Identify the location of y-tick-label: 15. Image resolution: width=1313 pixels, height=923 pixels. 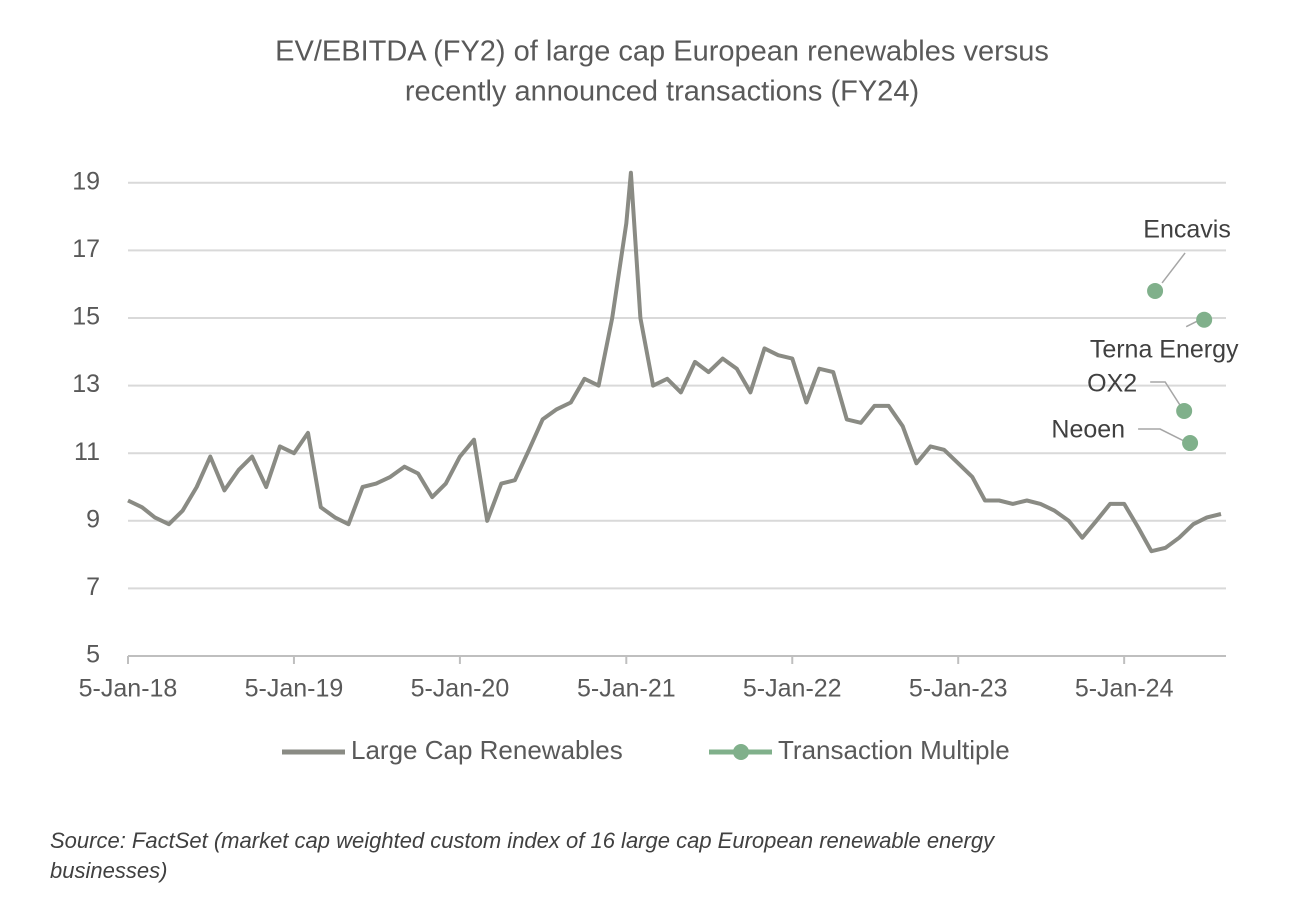
(86, 317).